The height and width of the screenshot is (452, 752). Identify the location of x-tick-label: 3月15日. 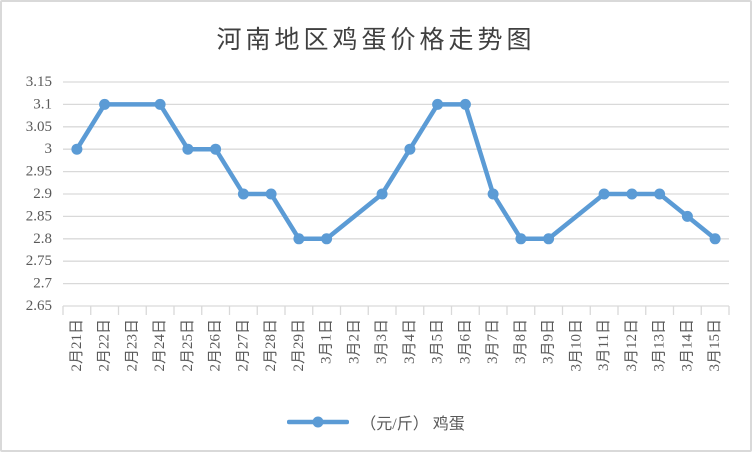
(715, 345).